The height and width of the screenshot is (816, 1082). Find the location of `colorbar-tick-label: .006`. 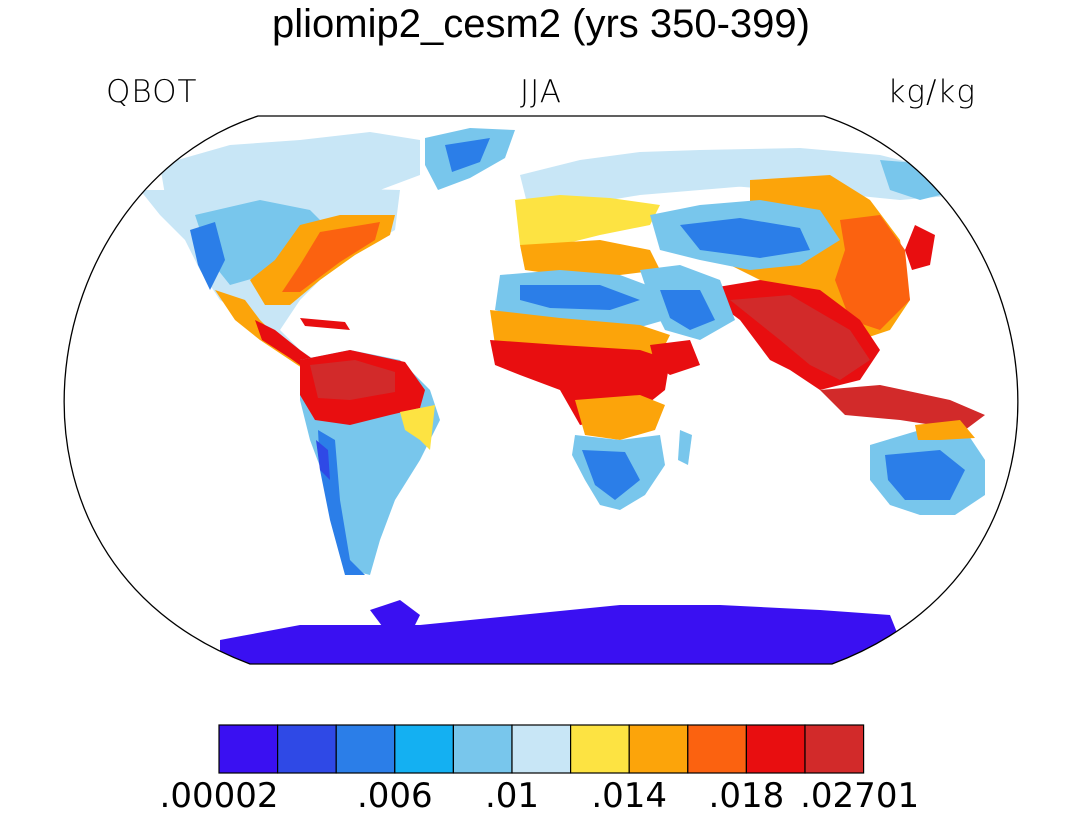

colorbar-tick-label: .006 is located at coordinates (394, 796).